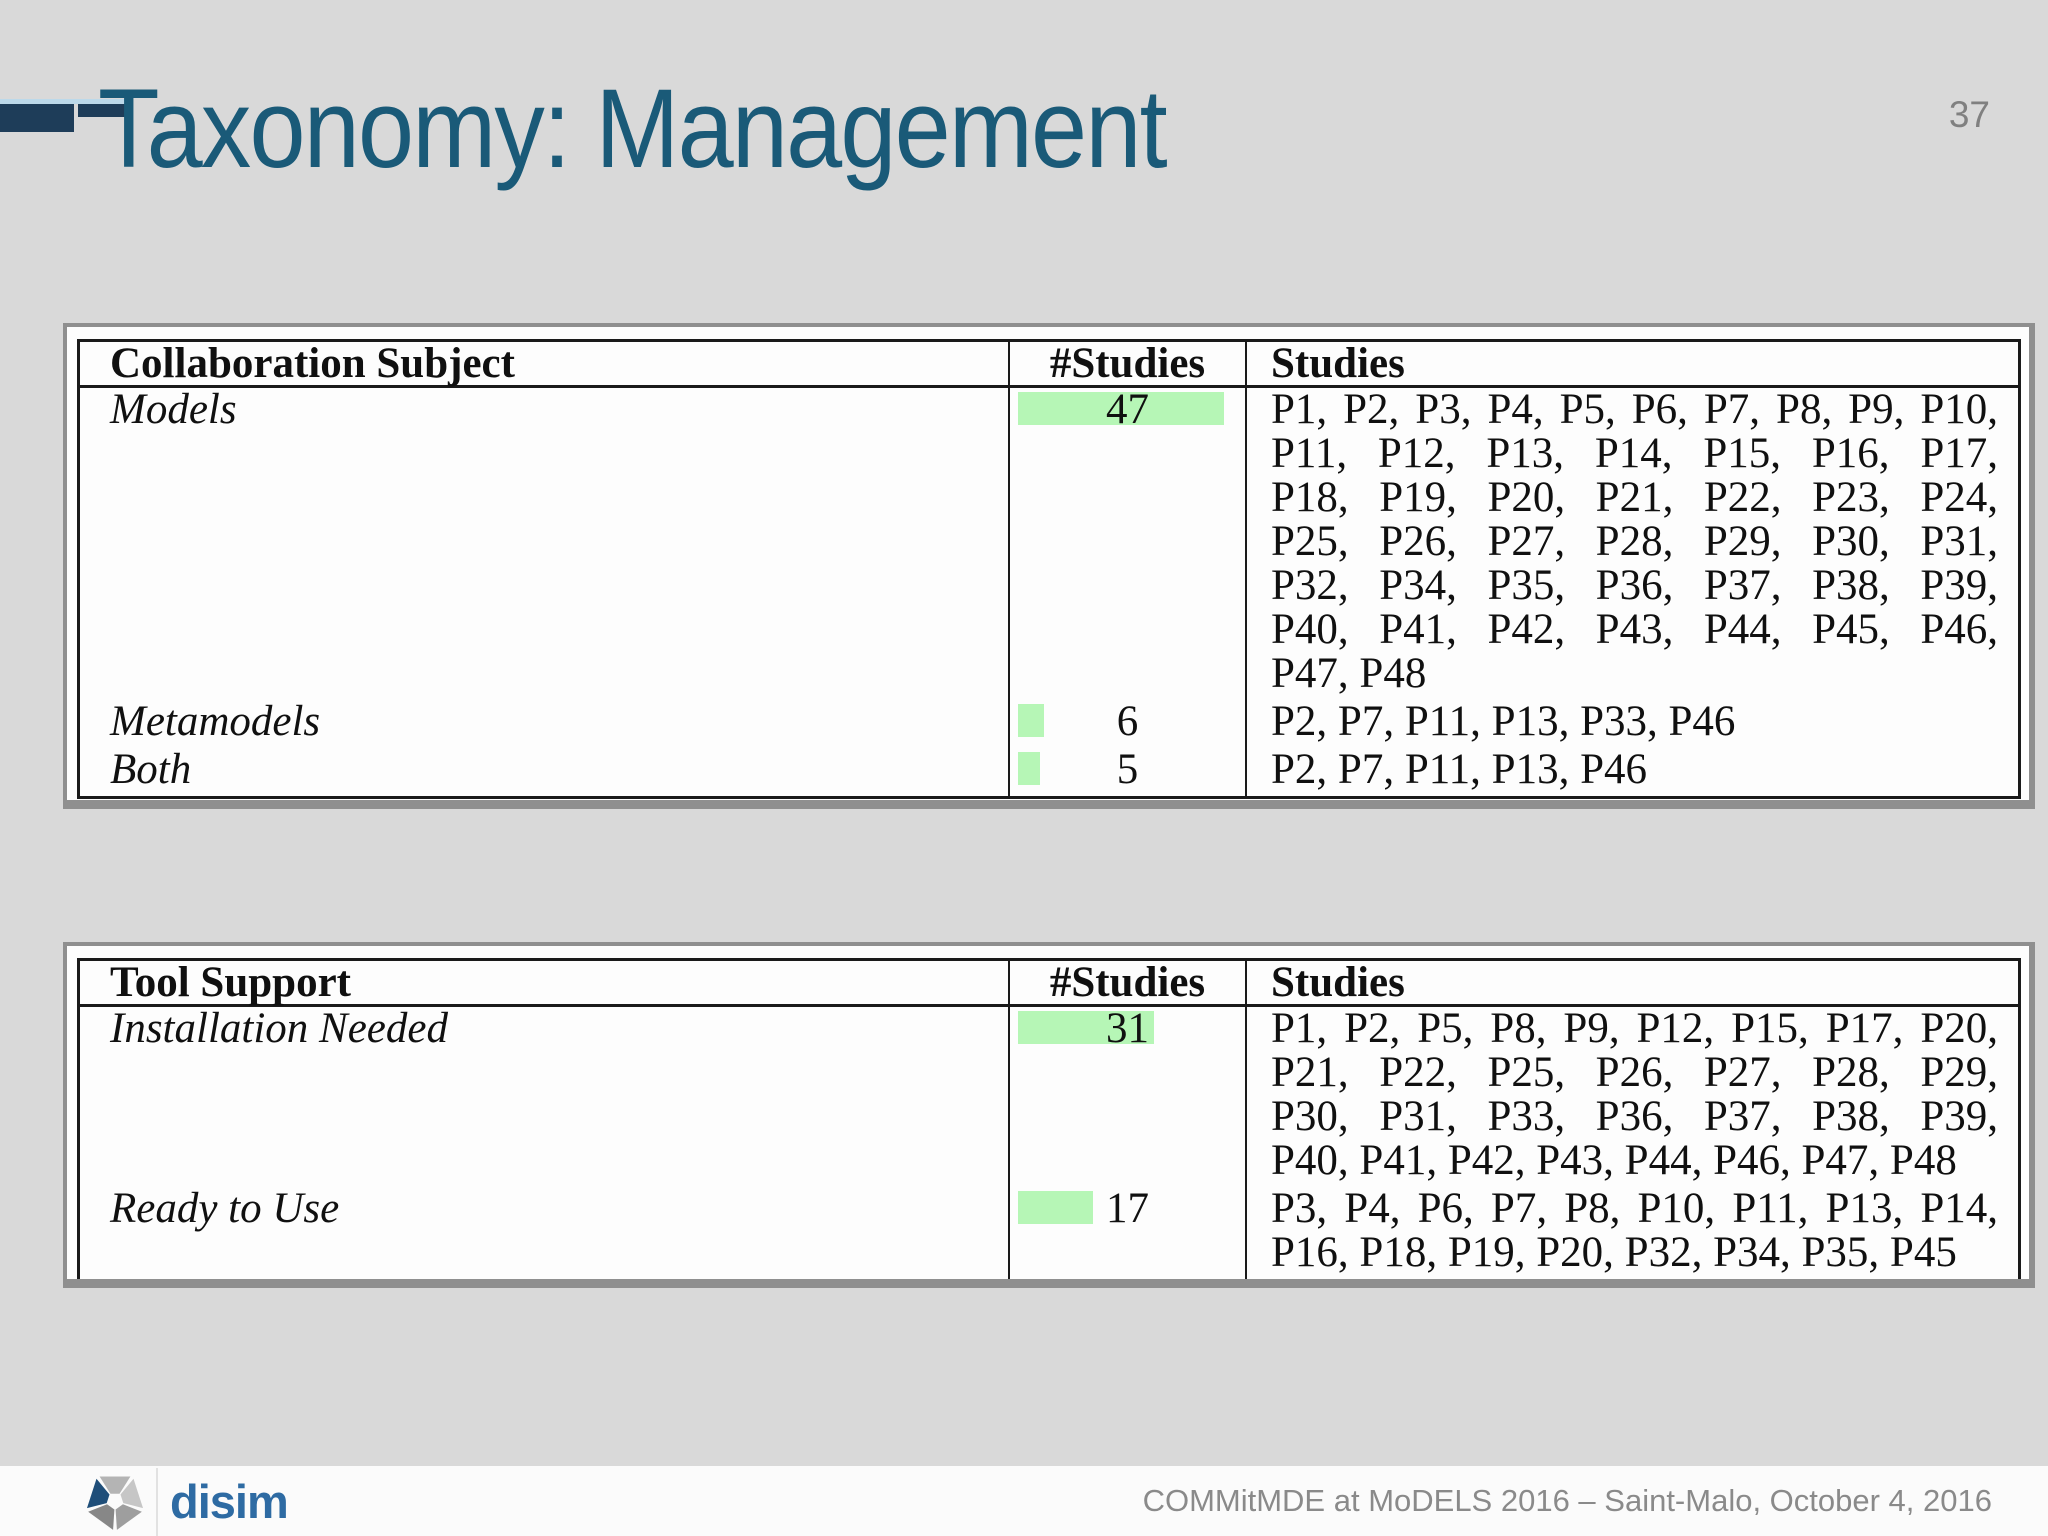 This screenshot has width=2048, height=1536. Describe the element at coordinates (1503, 721) in the screenshot. I see `studies-line: P2, P7, P11, P13, P33, P46` at that location.